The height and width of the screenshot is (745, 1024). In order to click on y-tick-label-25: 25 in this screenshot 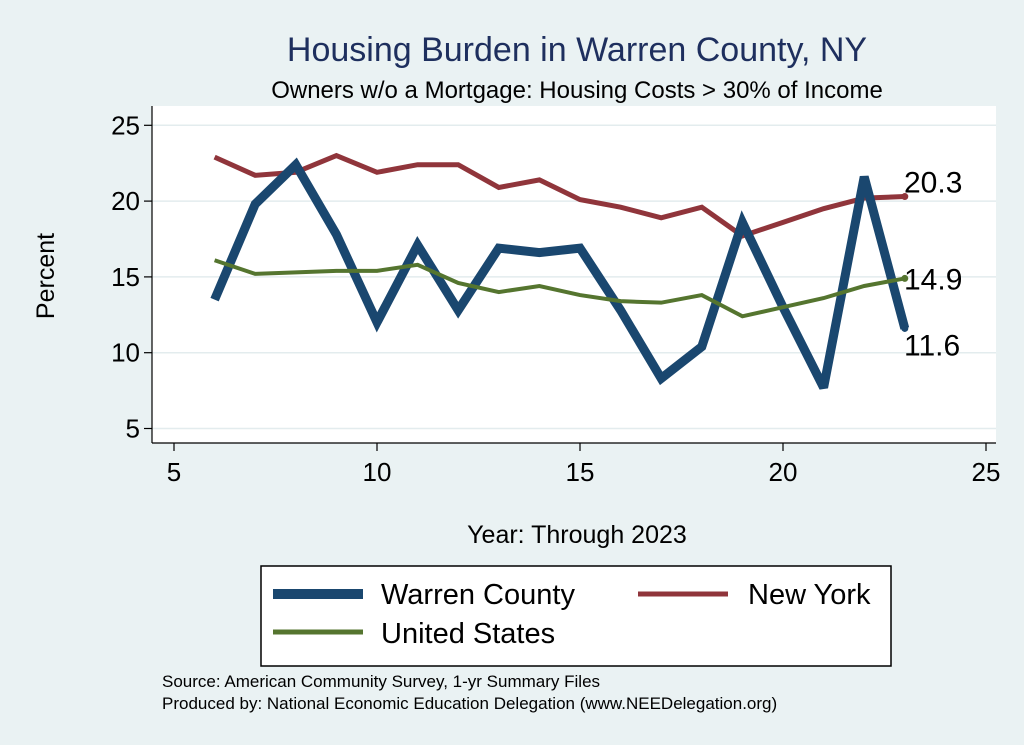, I will do `click(125, 125)`.